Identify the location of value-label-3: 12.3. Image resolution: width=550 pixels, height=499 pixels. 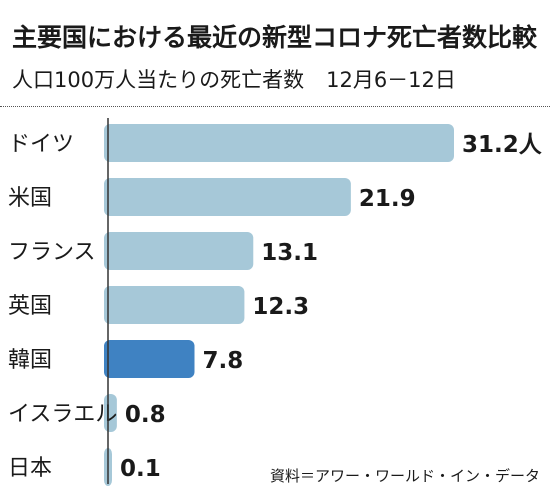
(280, 307).